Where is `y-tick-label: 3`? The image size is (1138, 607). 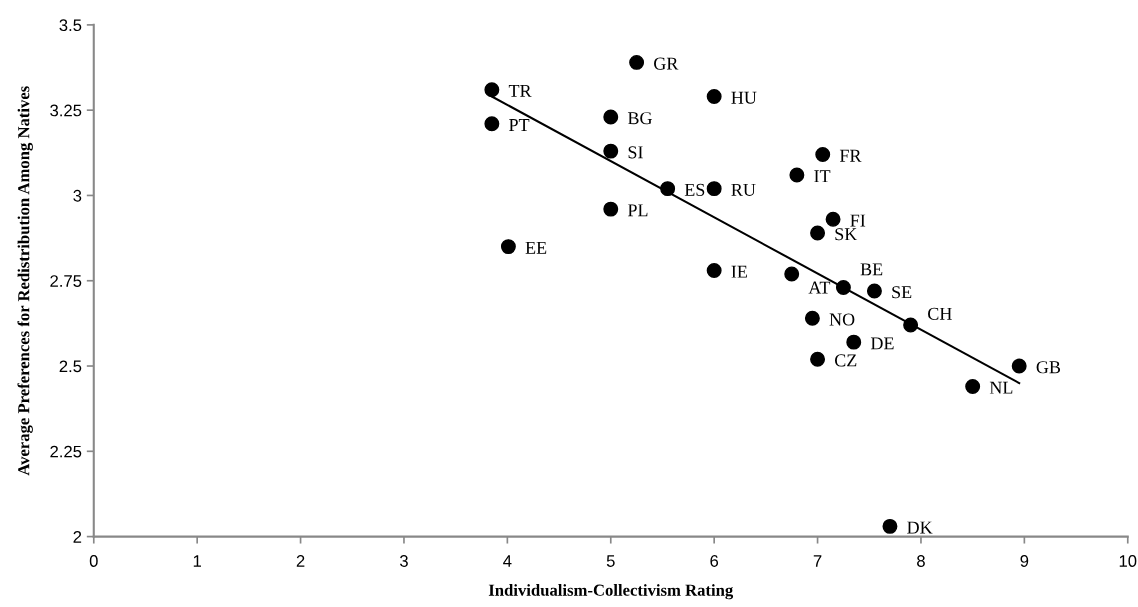 y-tick-label: 3 is located at coordinates (77, 195).